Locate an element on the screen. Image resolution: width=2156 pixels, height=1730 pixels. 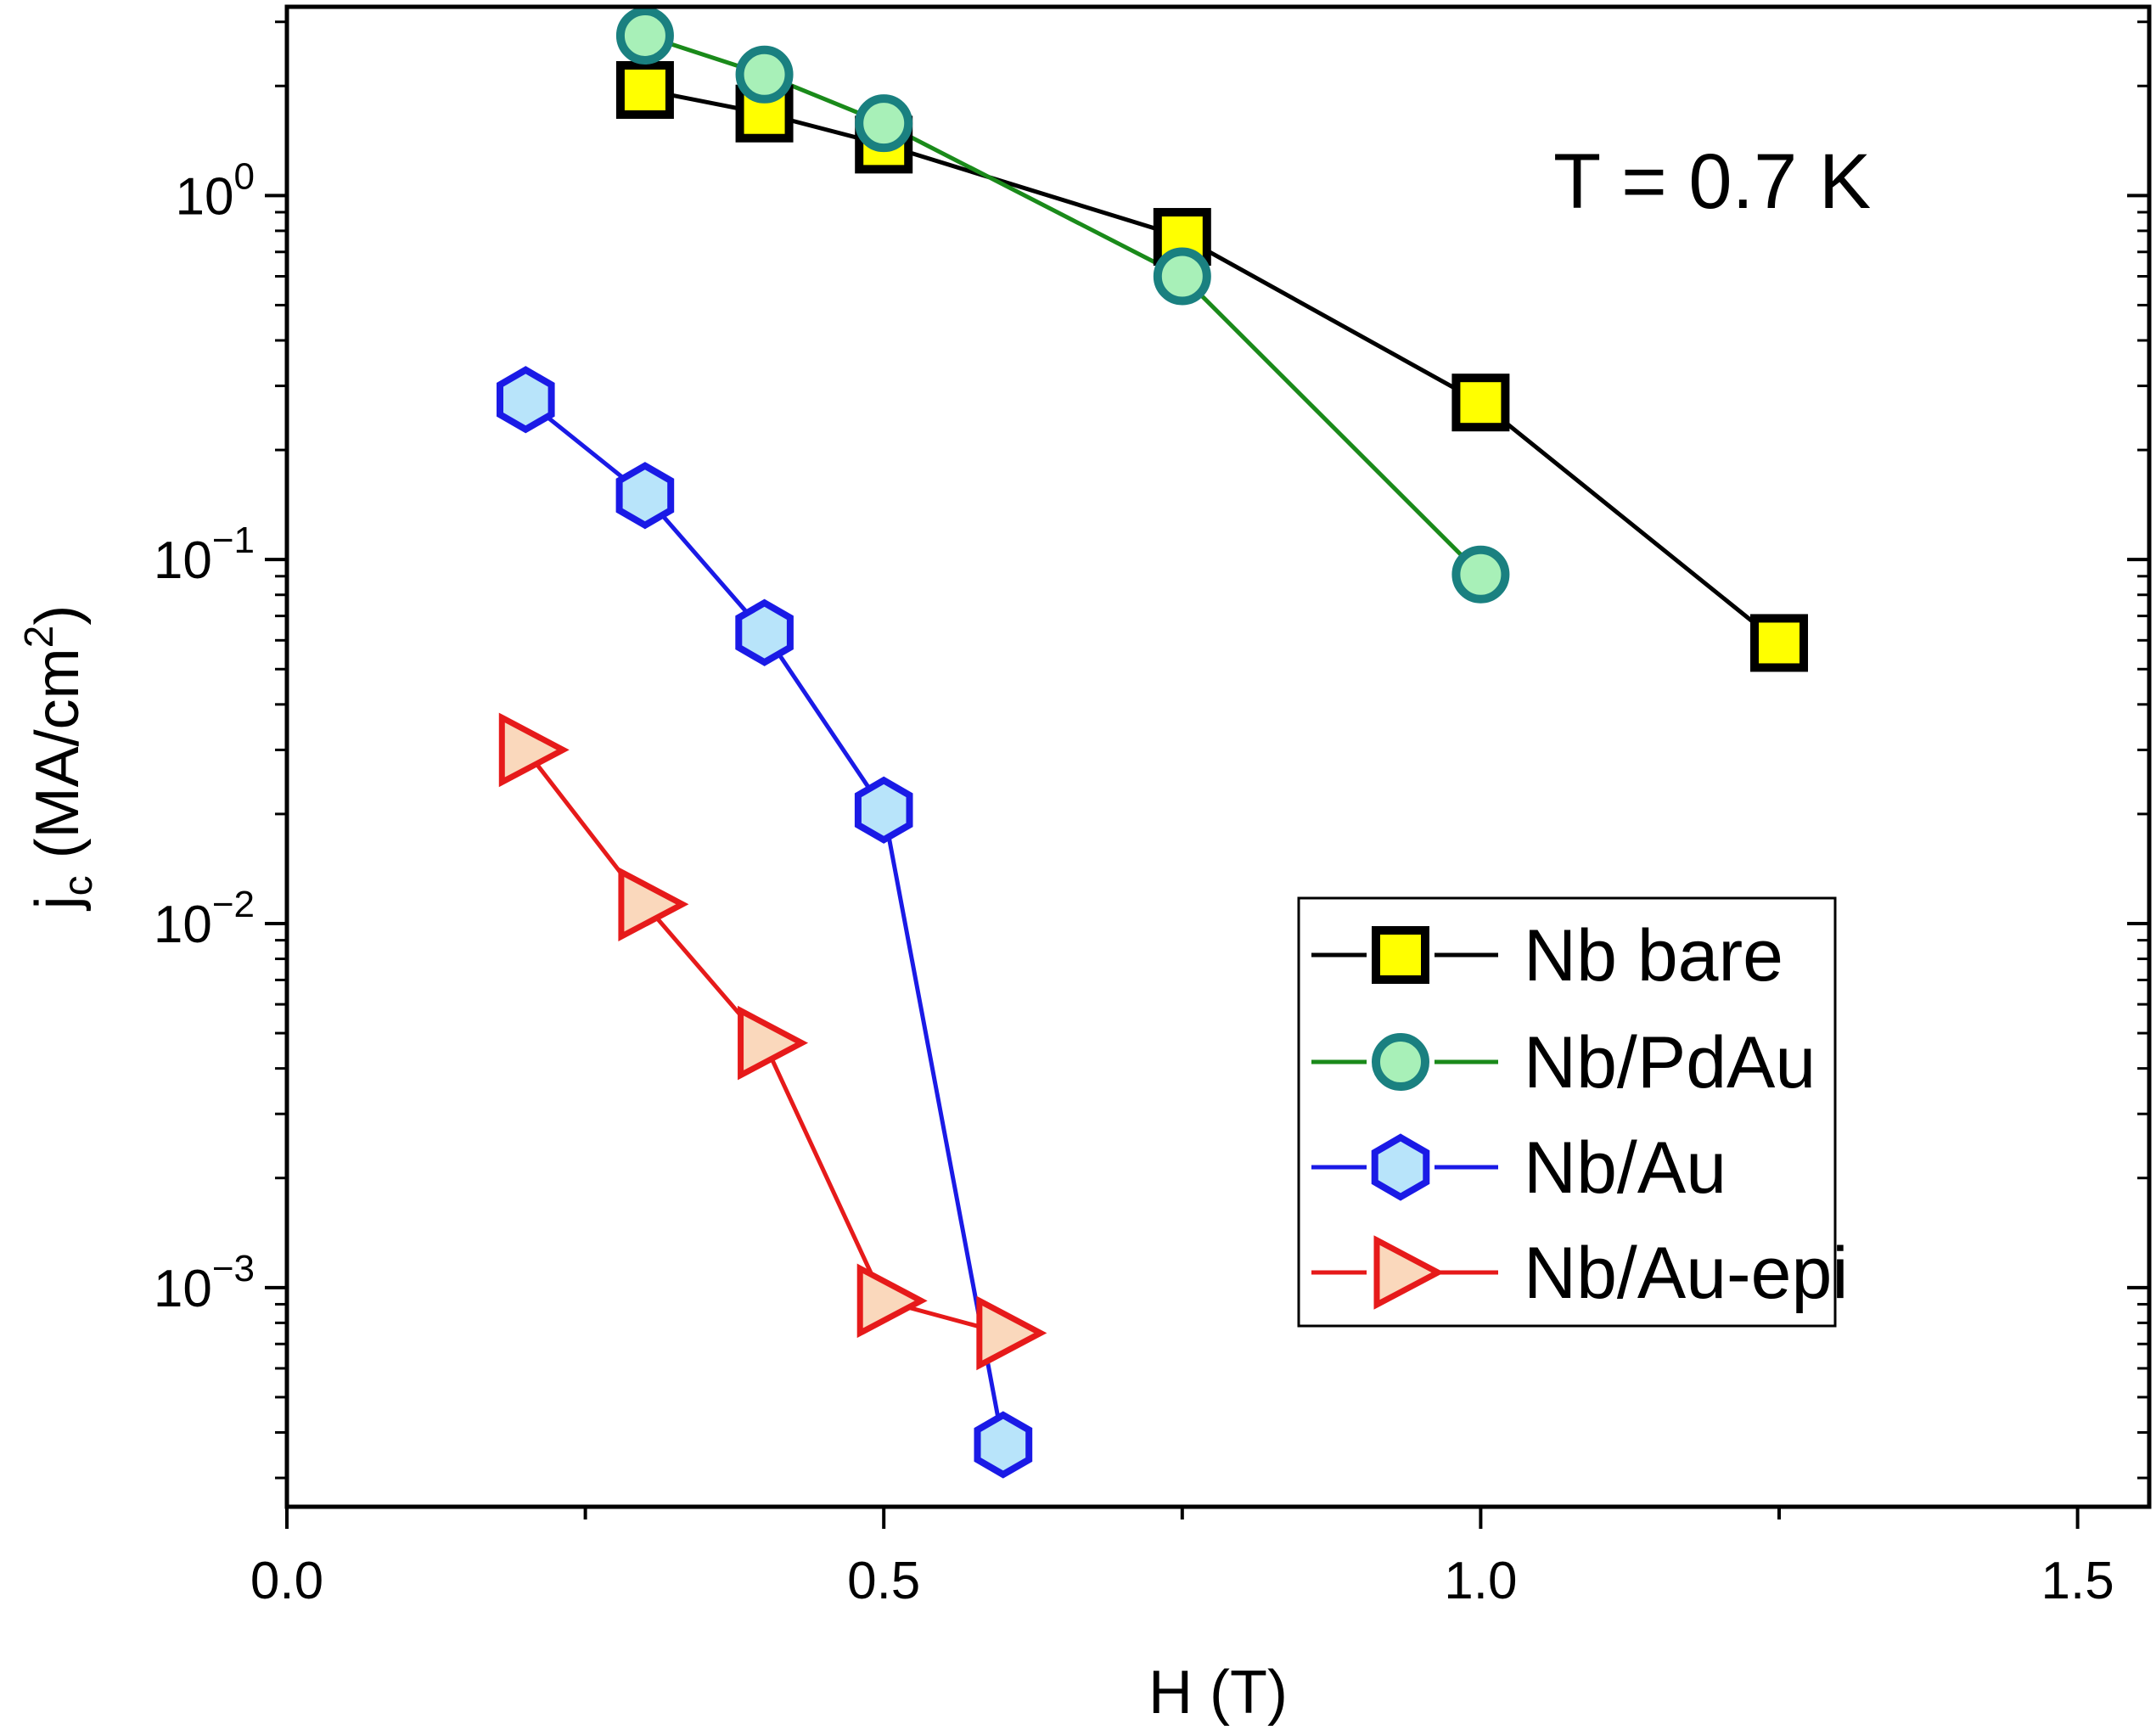
y-tick-label: 10⁻¹ is located at coordinates (204, 555).